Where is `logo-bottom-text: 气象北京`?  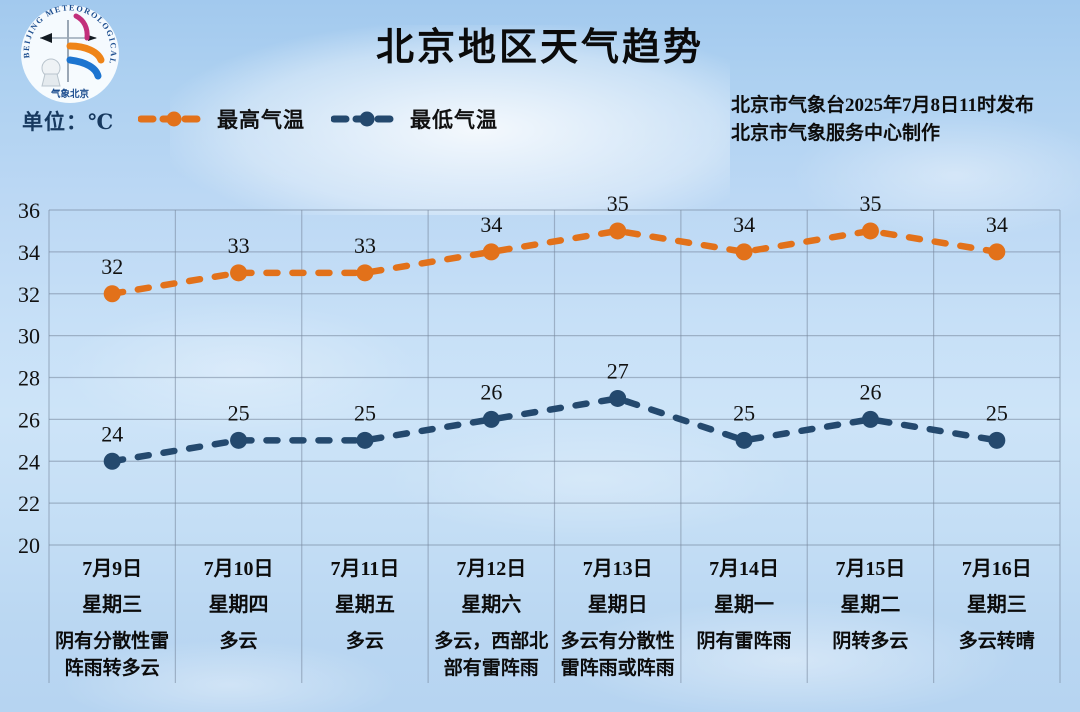
logo-bottom-text: 气象北京 is located at coordinates (70, 94).